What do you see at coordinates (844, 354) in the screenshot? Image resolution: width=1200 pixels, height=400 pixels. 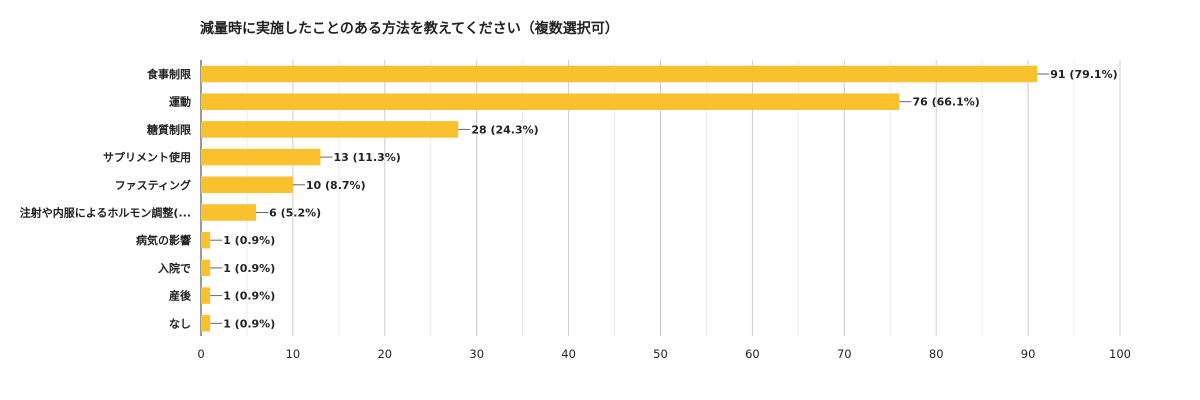 I see `x-tick-label: 70` at bounding box center [844, 354].